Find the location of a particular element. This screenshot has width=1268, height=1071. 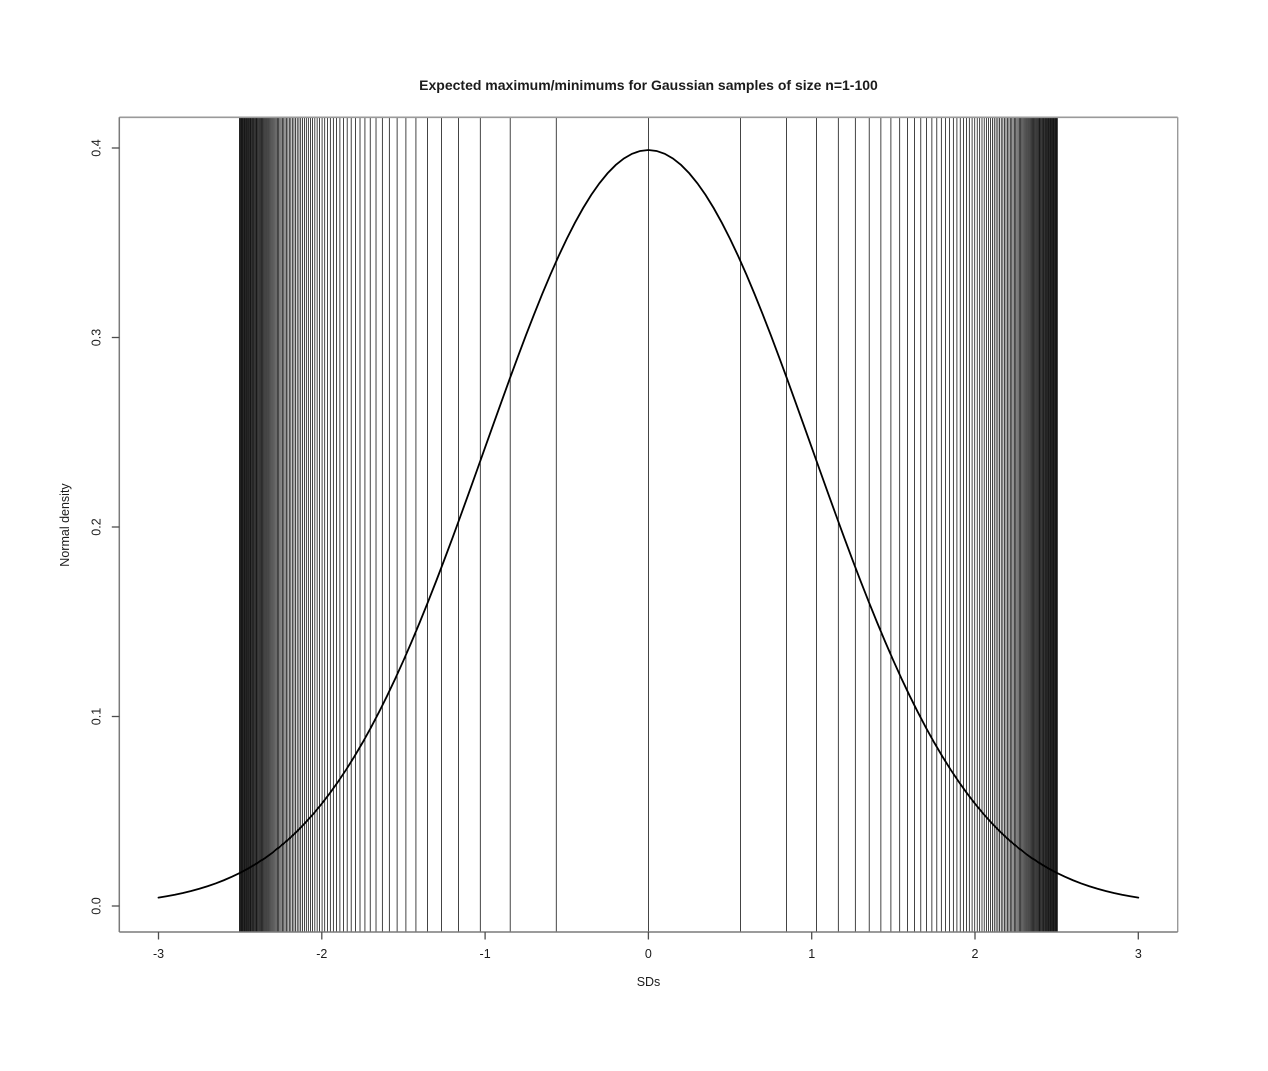

x-tick-label: 0 is located at coordinates (648, 954).